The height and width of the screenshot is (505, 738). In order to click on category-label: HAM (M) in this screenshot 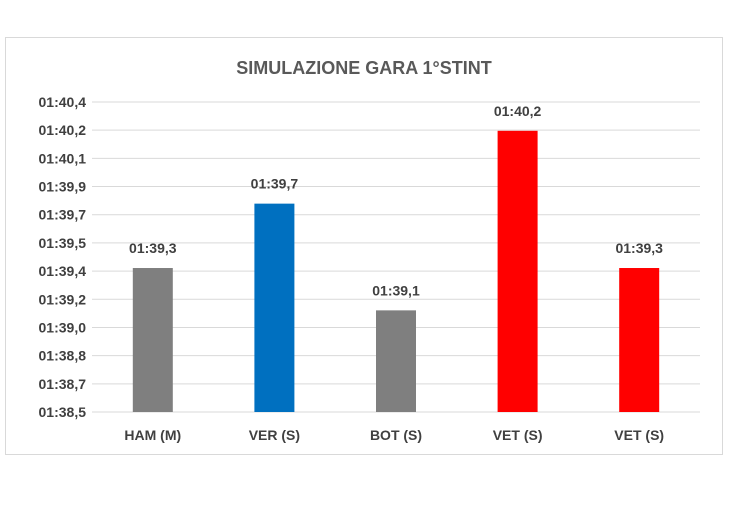, I will do `click(152, 435)`.